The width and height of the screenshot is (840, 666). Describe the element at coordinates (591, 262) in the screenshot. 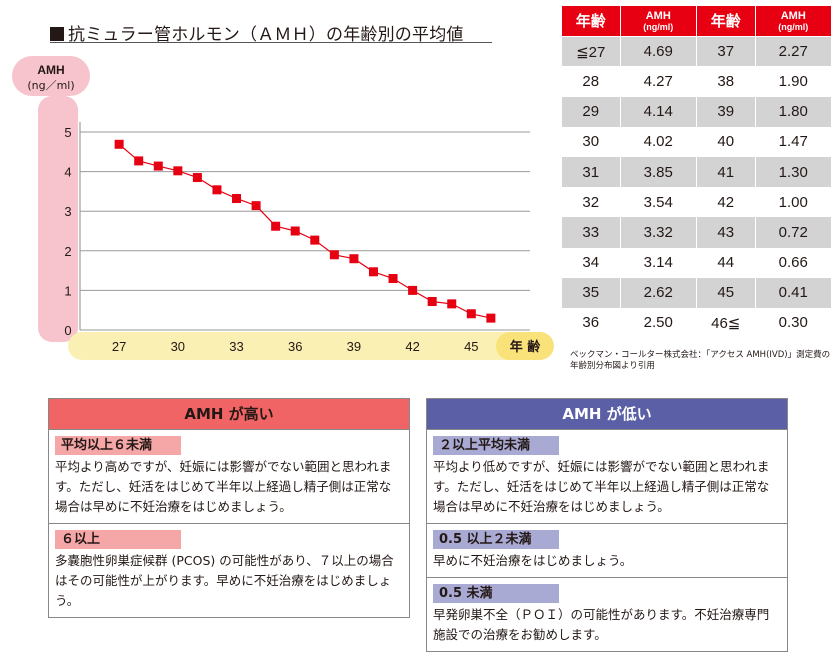

I see `table-cell-age: 34` at that location.